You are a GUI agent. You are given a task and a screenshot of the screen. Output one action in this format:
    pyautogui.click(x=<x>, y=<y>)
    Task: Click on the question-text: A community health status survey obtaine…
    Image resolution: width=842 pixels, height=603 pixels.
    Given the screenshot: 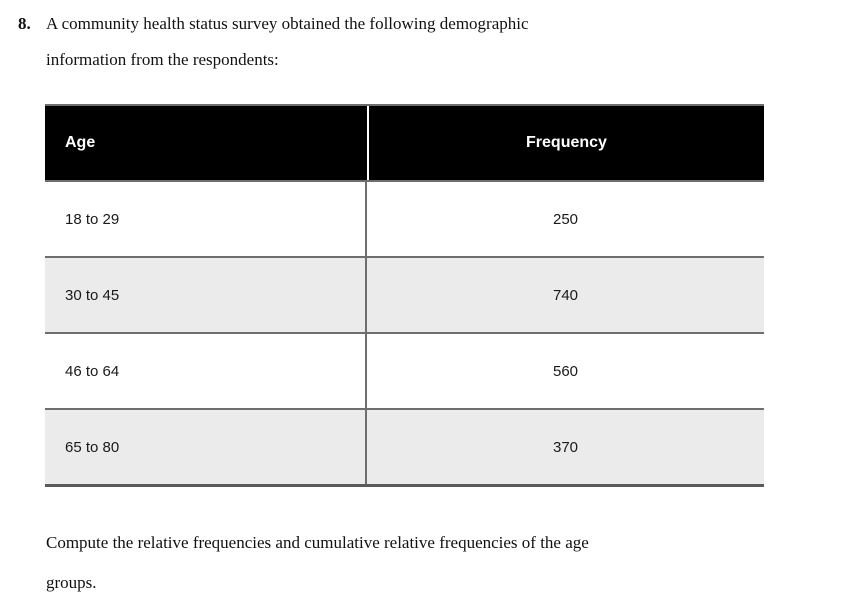 What is the action you would take?
    pyautogui.click(x=287, y=42)
    